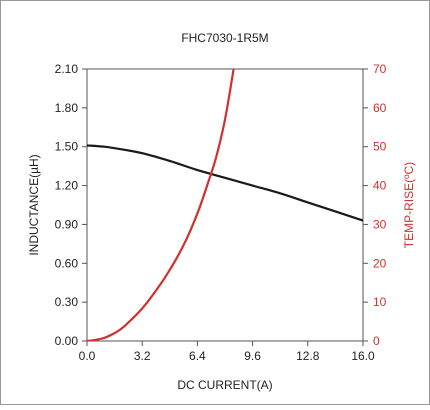 This screenshot has height=410, width=430. Describe the element at coordinates (308, 356) in the screenshot. I see `x-tick-label: 12.8` at that location.